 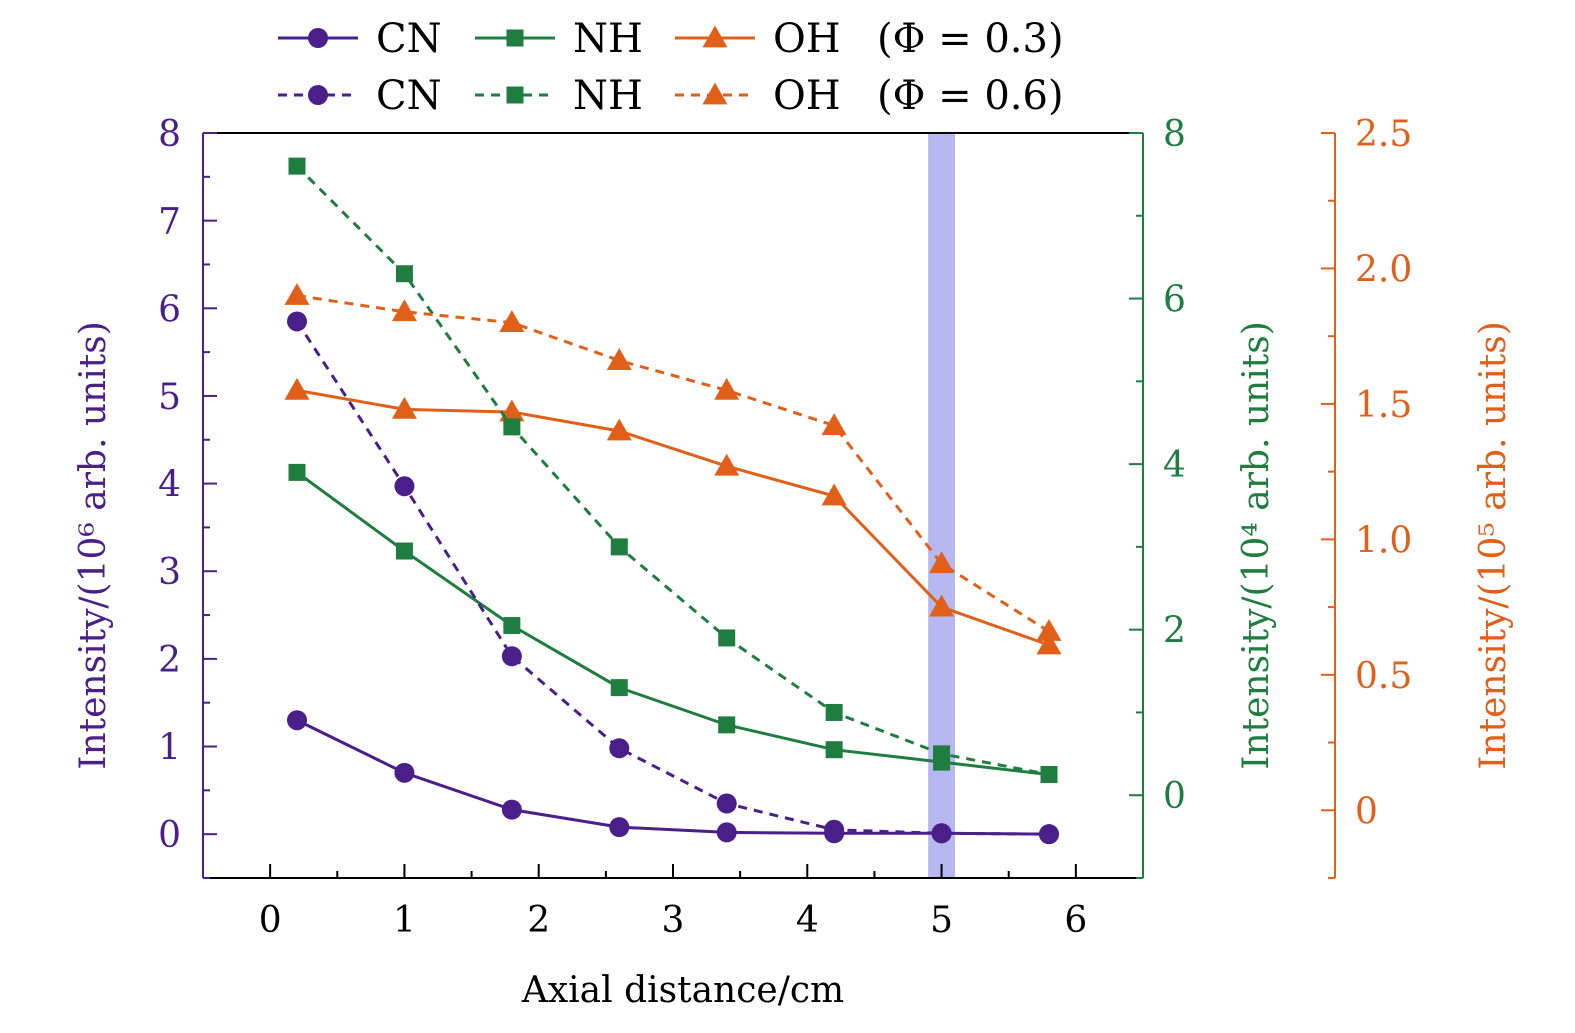 I want to click on legend-phi-label: (Φ = 0.3), so click(x=970, y=39).